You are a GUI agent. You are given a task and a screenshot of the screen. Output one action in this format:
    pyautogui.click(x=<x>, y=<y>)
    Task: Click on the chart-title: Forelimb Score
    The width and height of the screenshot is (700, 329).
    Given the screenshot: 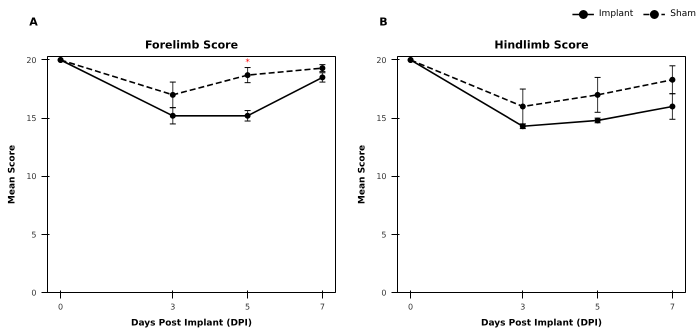 What is the action you would take?
    pyautogui.click(x=191, y=45)
    